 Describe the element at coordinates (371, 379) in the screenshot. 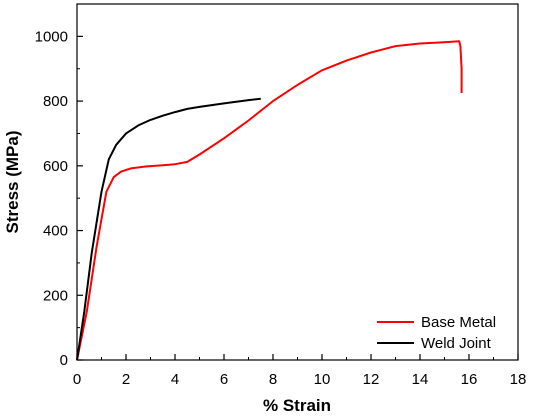

I see `x-tick-label: 12` at that location.